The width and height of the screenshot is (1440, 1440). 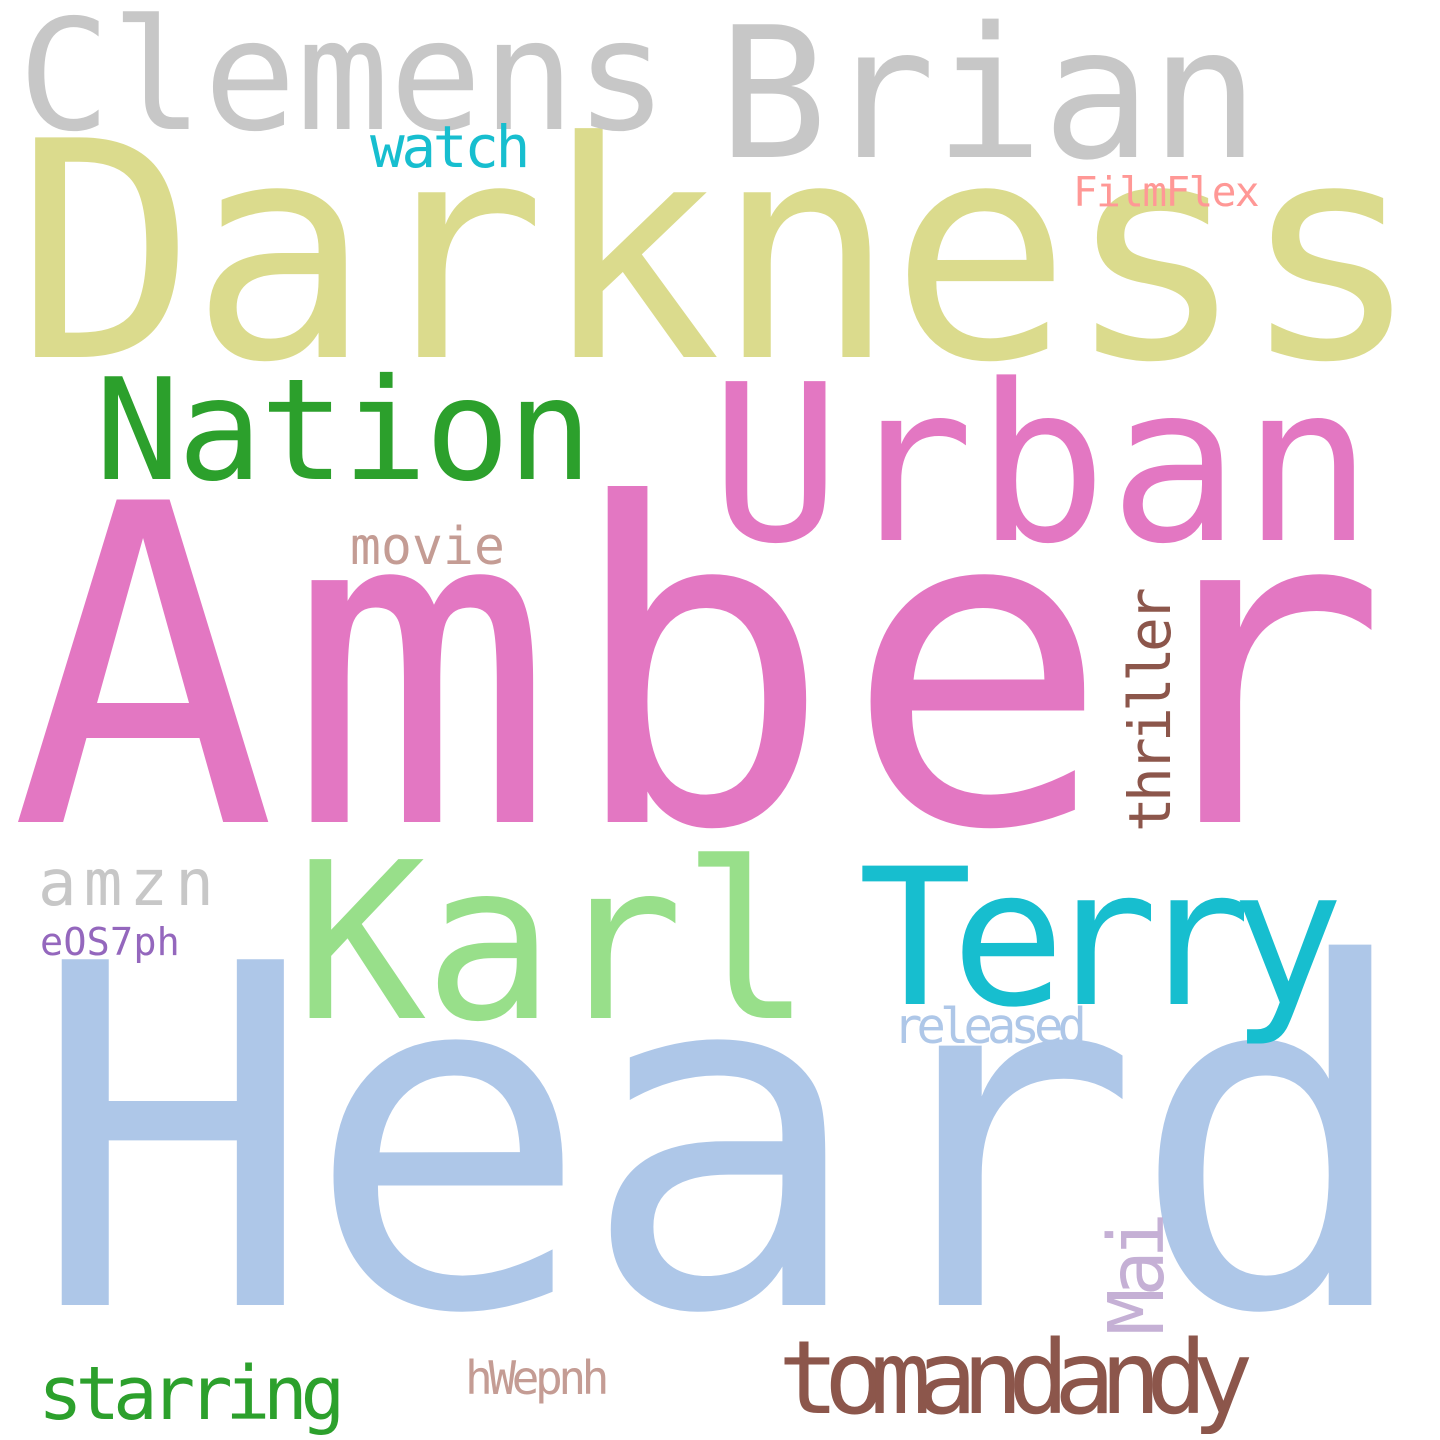 I want to click on word-clemens: Clemens, so click(x=343, y=83).